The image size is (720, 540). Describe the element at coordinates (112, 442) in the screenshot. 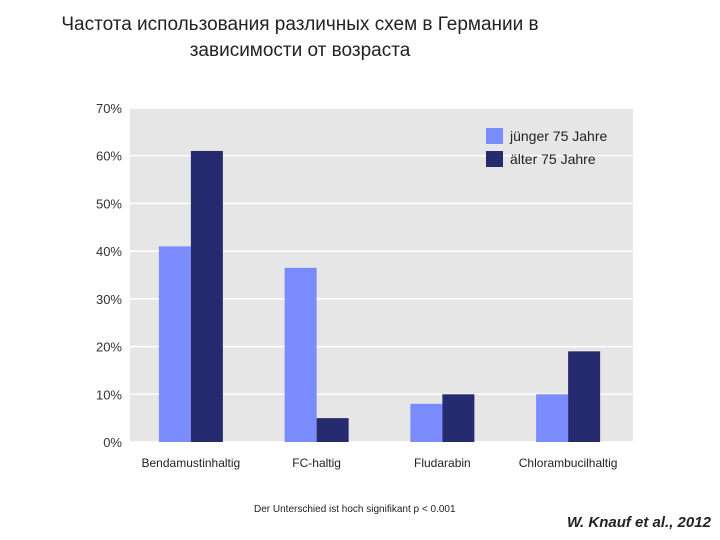

I see `y-tick-label: 0%` at that location.